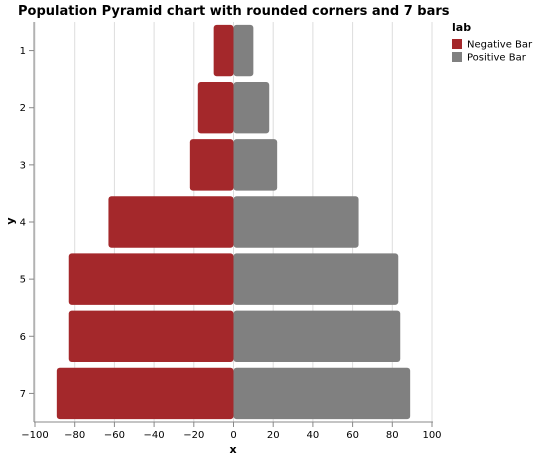 This screenshot has height=459, width=536. What do you see at coordinates (193, 435) in the screenshot?
I see `x-tick-label: −20` at bounding box center [193, 435].